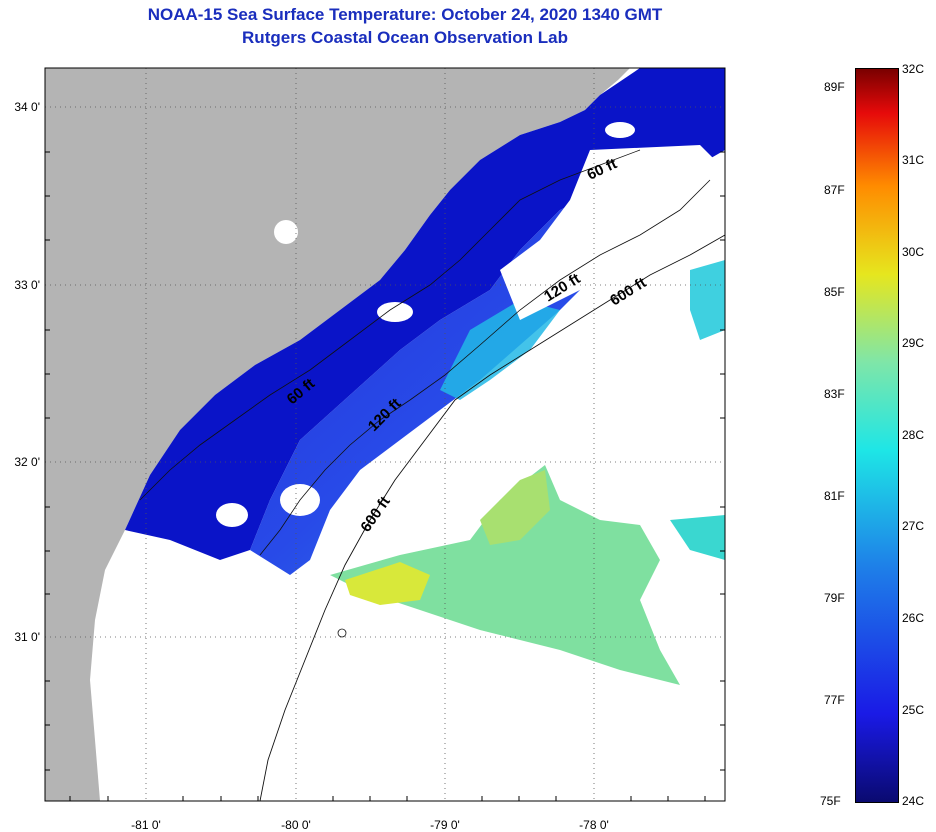 The height and width of the screenshot is (832, 936). What do you see at coordinates (913, 69) in the screenshot?
I see `colorbar-c-32: 32C` at bounding box center [913, 69].